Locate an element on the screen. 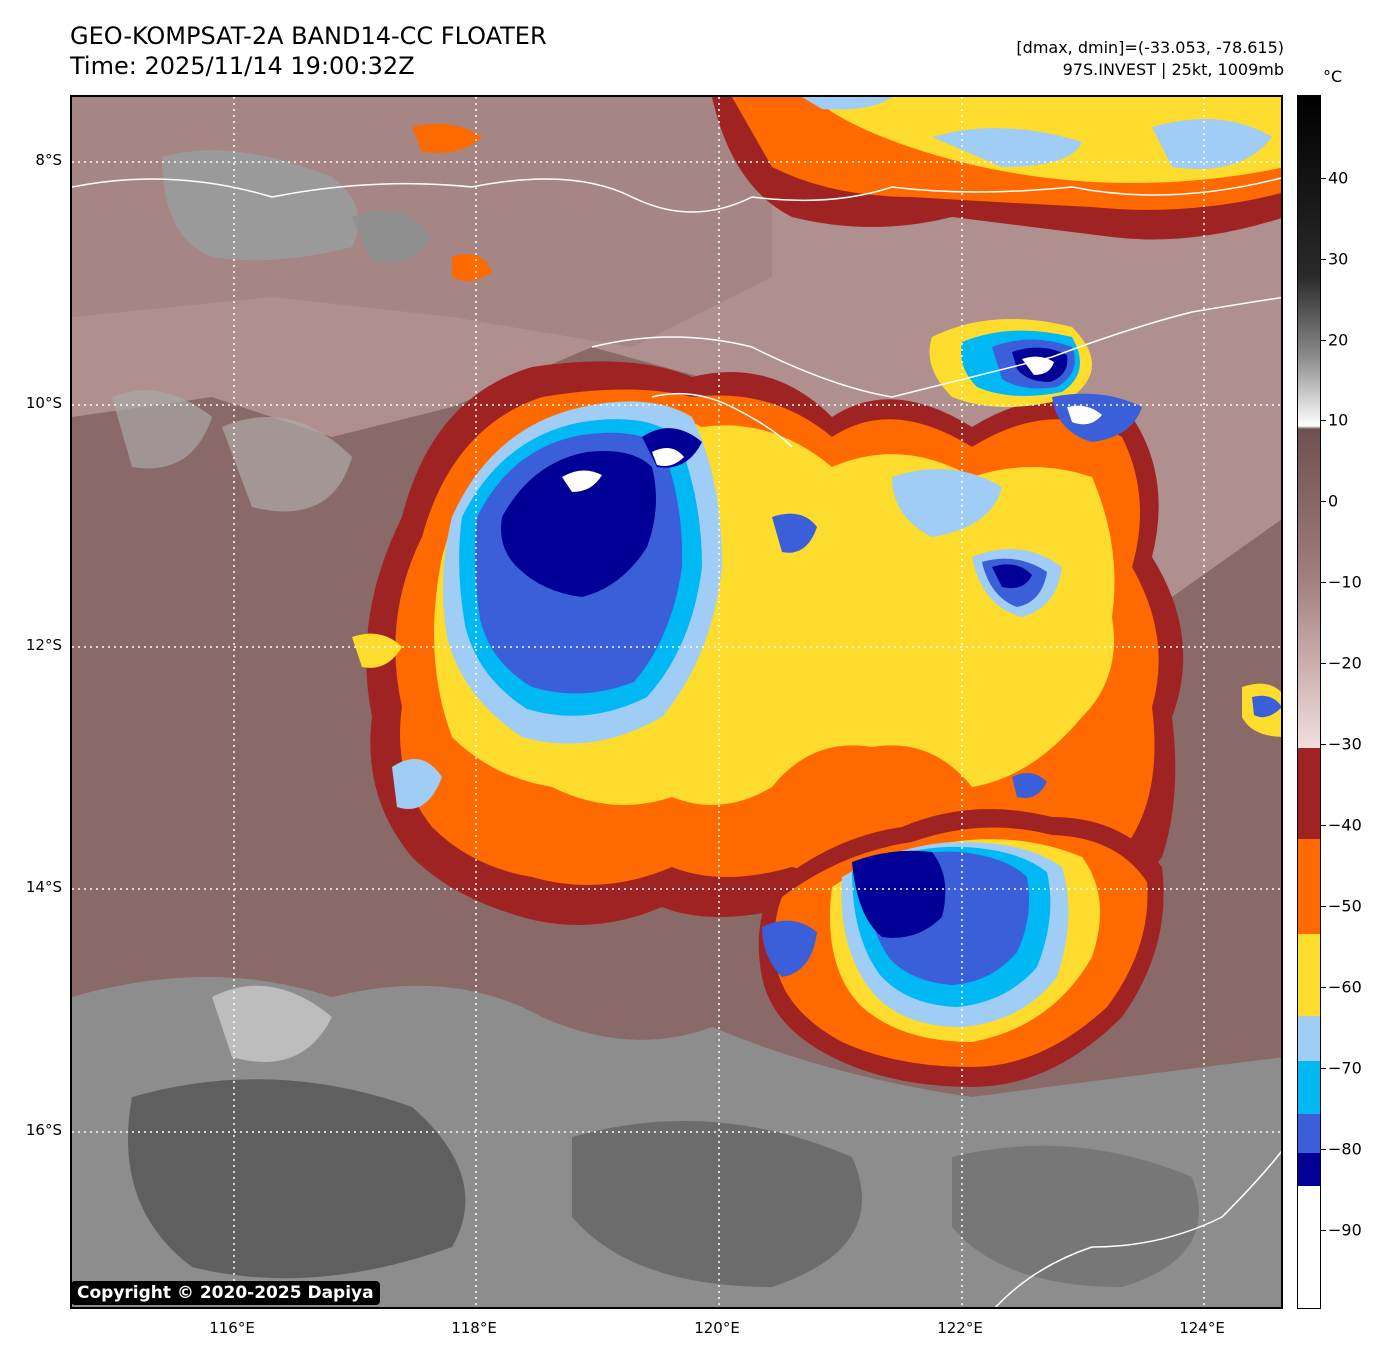 Image resolution: width=1388 pixels, height=1359 pixels. colorbar-label-minus30: −30 is located at coordinates (1345, 744).